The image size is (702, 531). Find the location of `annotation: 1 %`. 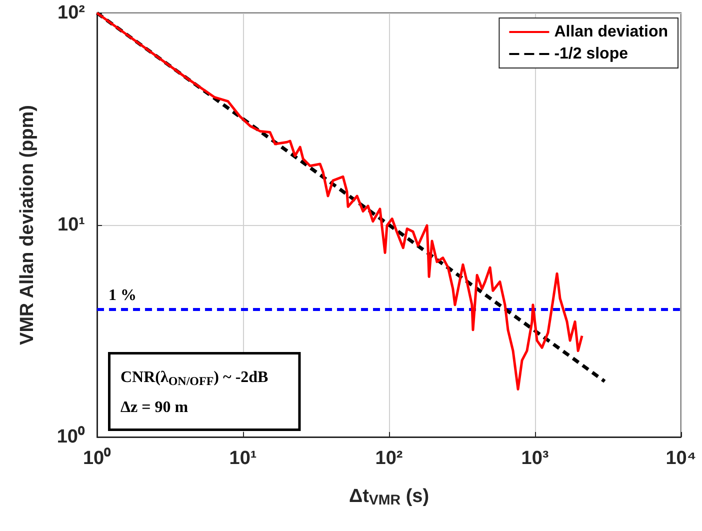

annotation: 1 % is located at coordinates (122, 295).